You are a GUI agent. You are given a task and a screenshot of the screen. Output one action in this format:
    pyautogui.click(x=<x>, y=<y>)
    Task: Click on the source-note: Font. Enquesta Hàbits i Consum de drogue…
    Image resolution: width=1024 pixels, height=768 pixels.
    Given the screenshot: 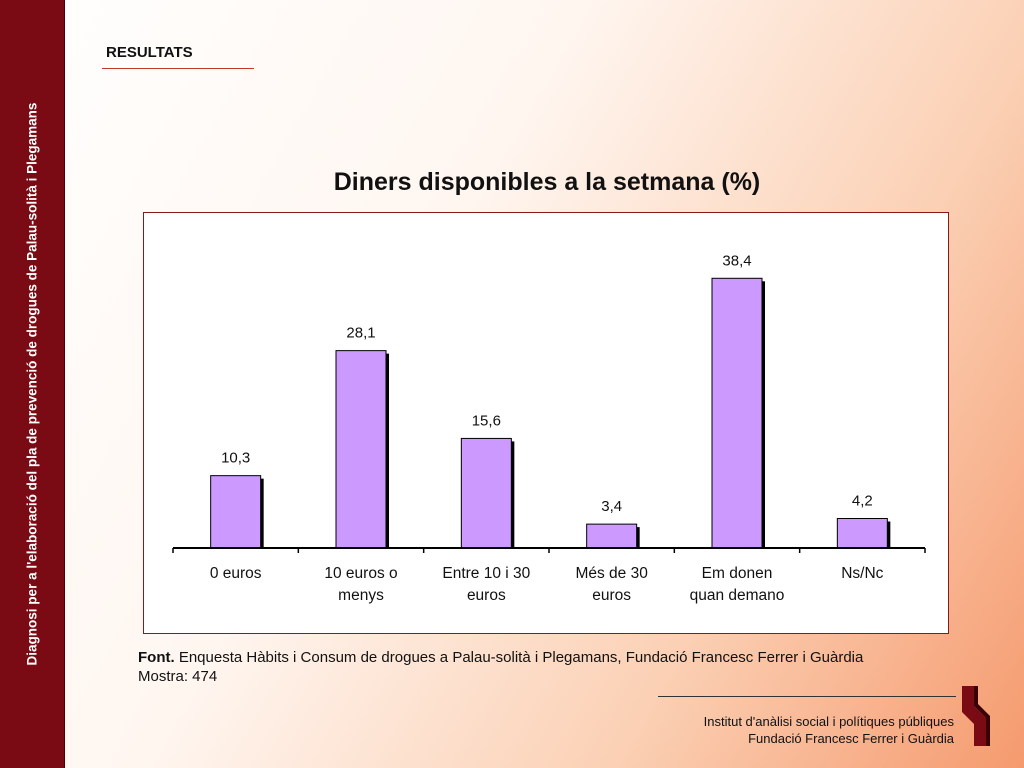 What is the action you would take?
    pyautogui.click(x=500, y=667)
    